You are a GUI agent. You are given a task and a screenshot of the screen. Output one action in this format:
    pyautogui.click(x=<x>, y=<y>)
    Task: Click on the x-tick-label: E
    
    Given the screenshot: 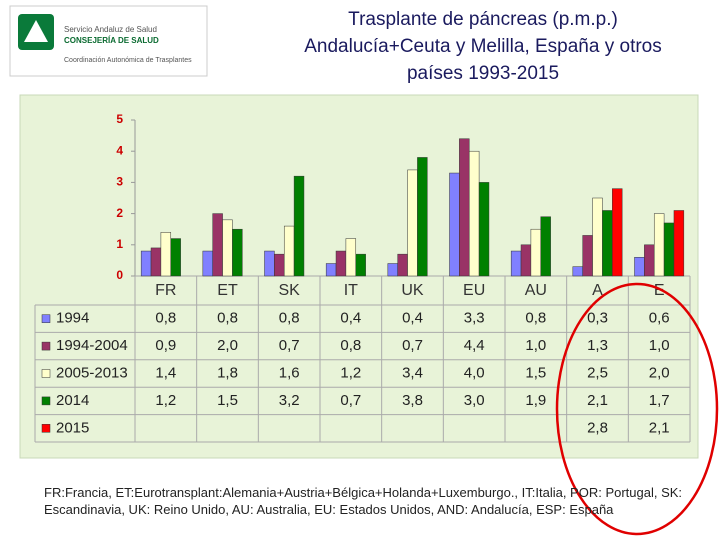 What is the action you would take?
    pyautogui.click(x=659, y=290)
    